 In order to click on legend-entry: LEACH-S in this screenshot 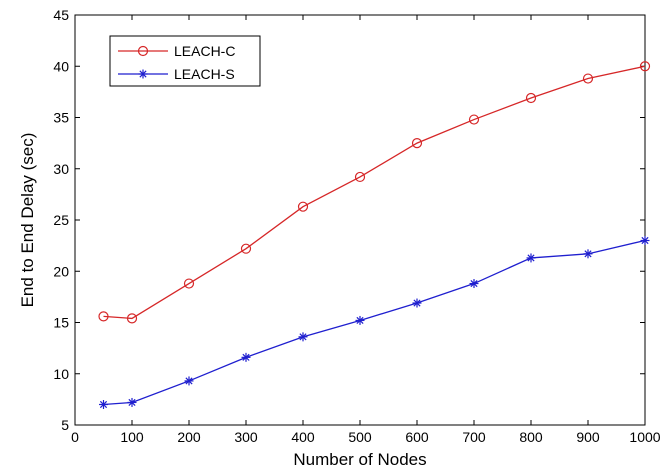, I will do `click(176, 74)`.